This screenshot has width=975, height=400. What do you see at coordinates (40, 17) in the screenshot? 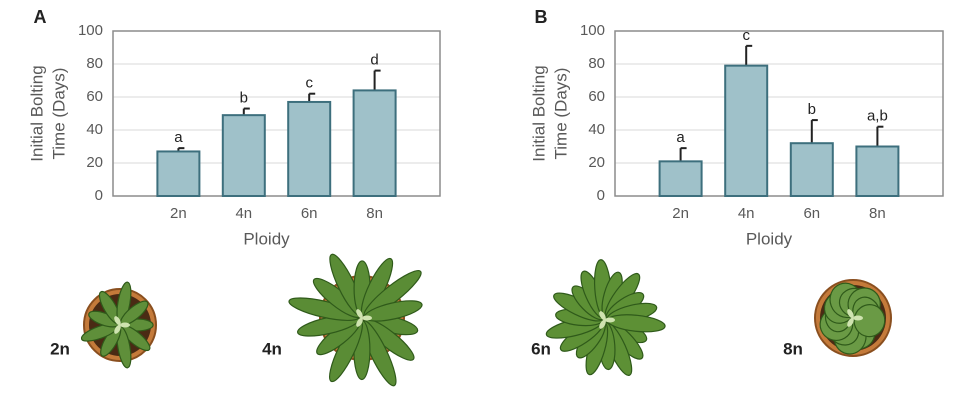
I see `panel-label: A` at bounding box center [40, 17].